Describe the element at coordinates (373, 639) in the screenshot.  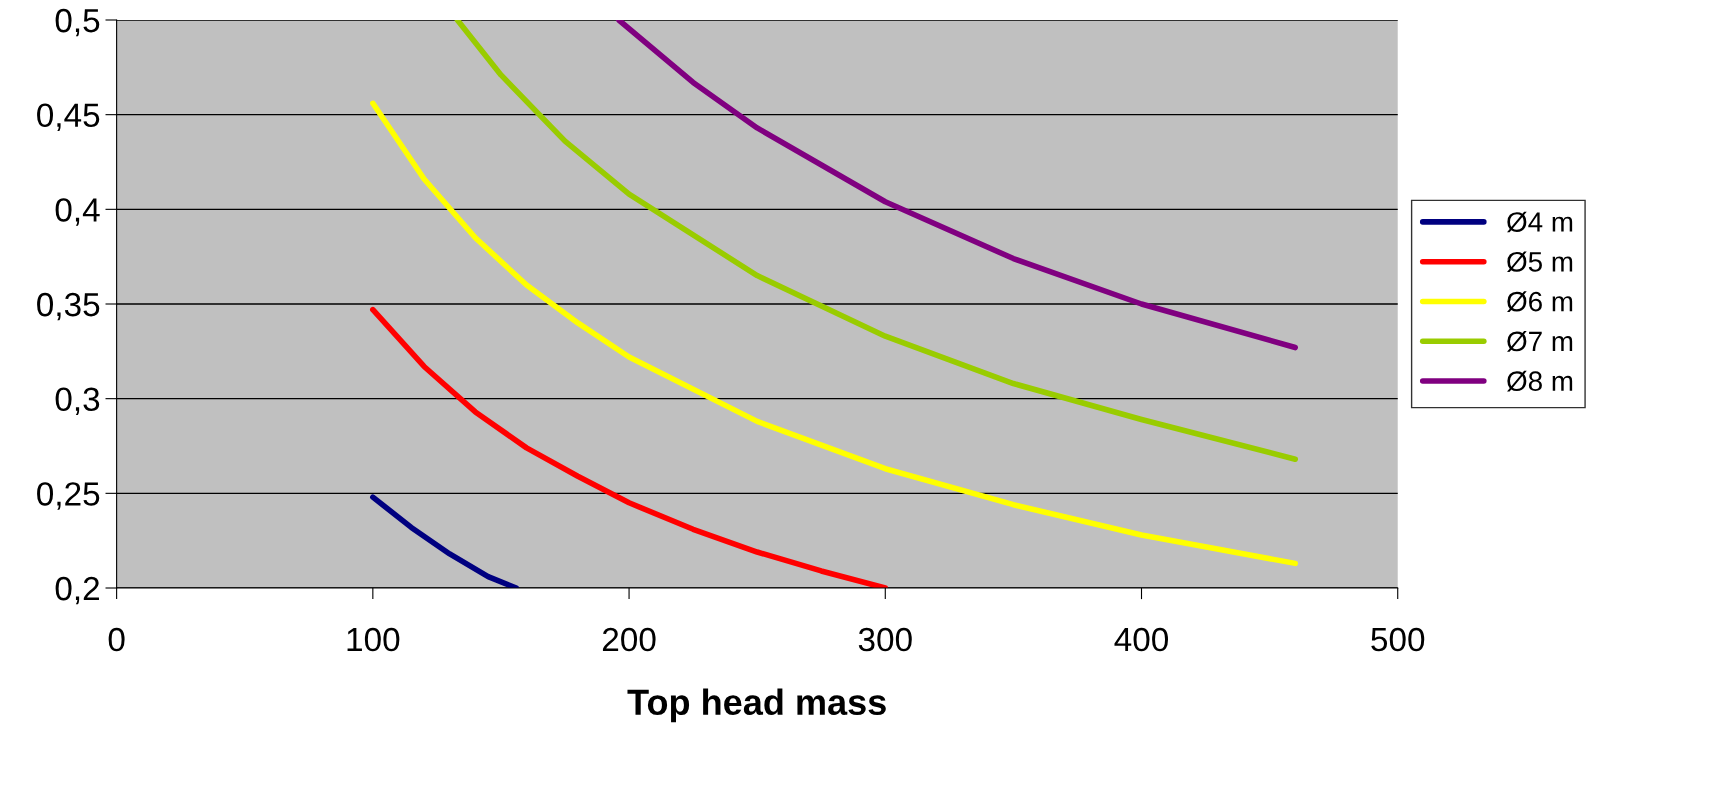
I see `x-tick-label: 100` at that location.